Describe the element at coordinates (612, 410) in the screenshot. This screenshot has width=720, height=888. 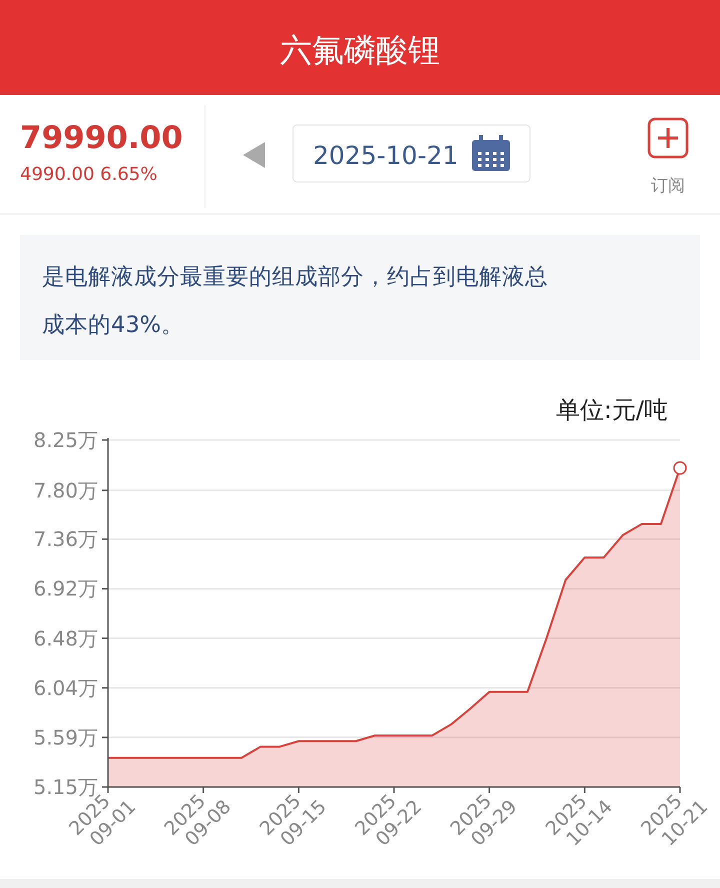
I see `y-axis-title: 单位:元/吨` at that location.